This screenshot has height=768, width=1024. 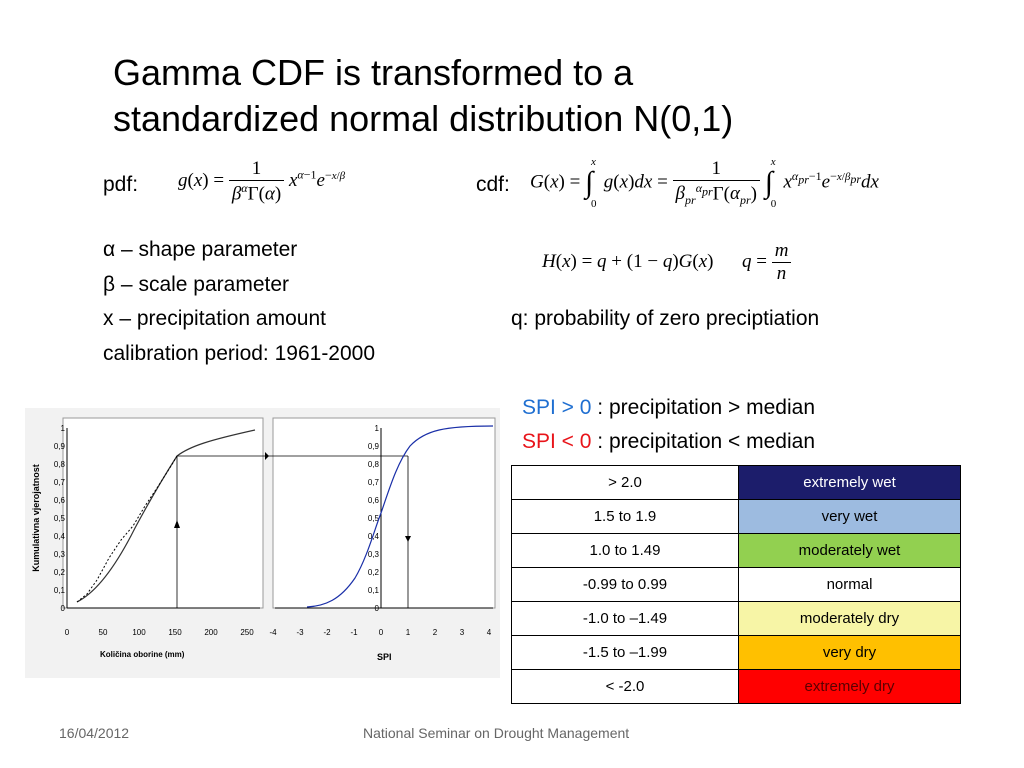 I want to click on right-ytick: 0,5, so click(x=374, y=518).